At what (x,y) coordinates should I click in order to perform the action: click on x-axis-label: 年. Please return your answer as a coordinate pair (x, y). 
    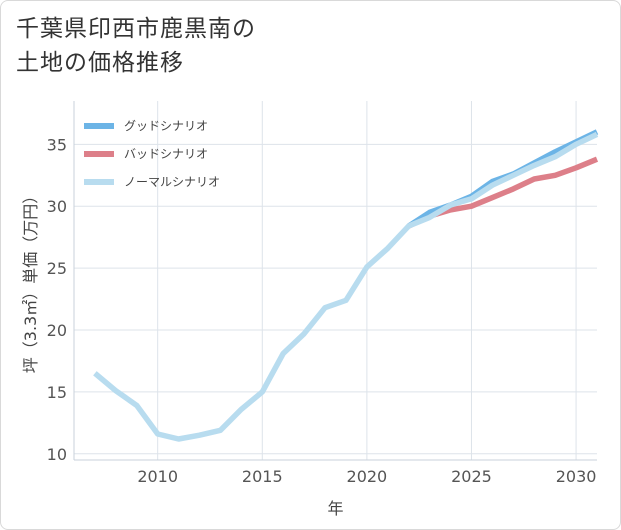
    Looking at the image, I should click on (335, 508).